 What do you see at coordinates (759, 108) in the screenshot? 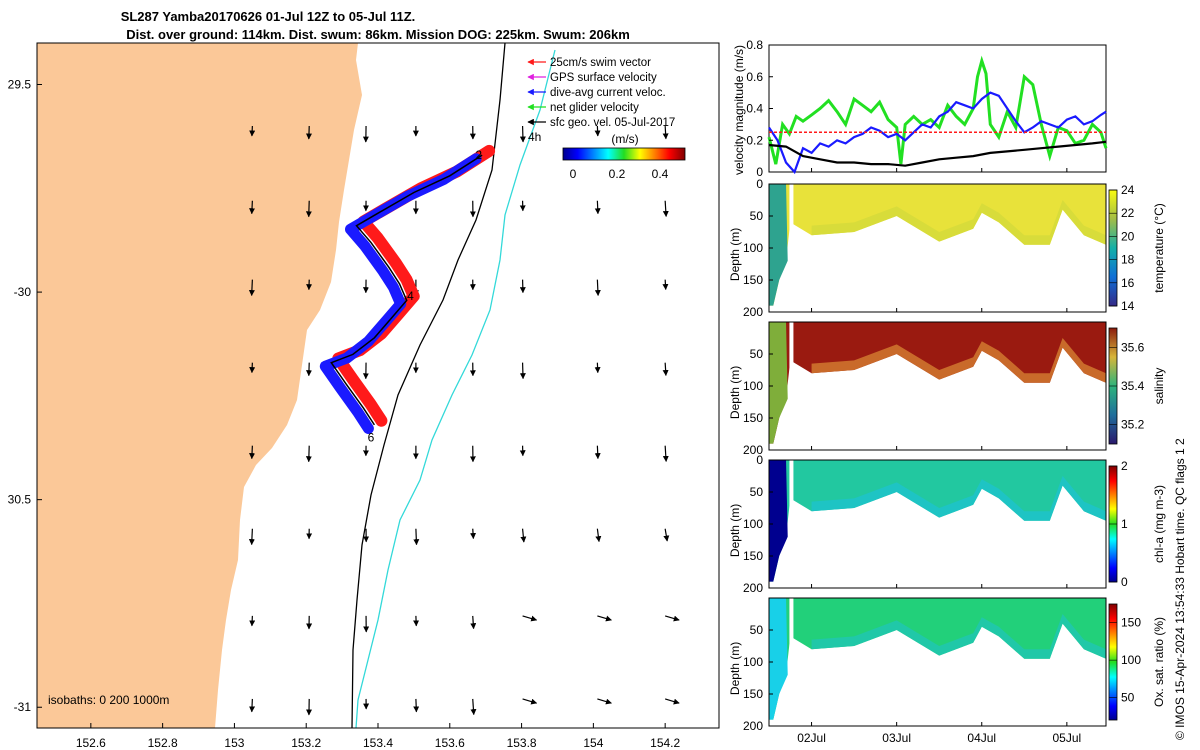
I see `velocity-axes: 0 0.2 0.4 0.6 0.8` at bounding box center [759, 108].